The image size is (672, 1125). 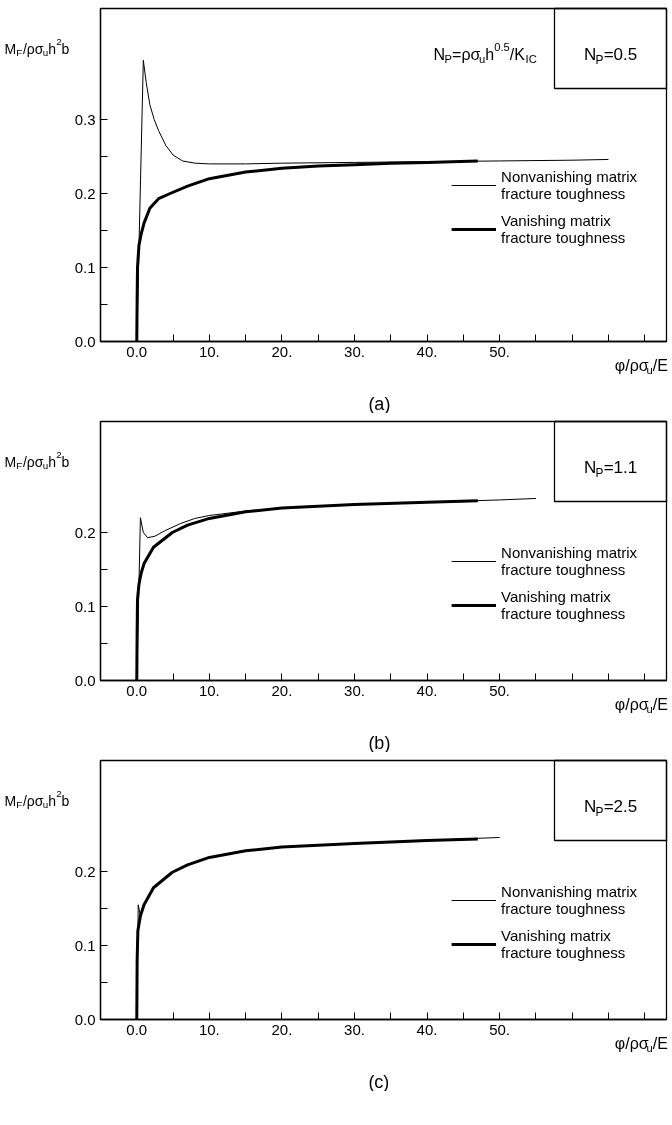 What do you see at coordinates (85, 119) in the screenshot?
I see `y-tick-label: 0.3` at bounding box center [85, 119].